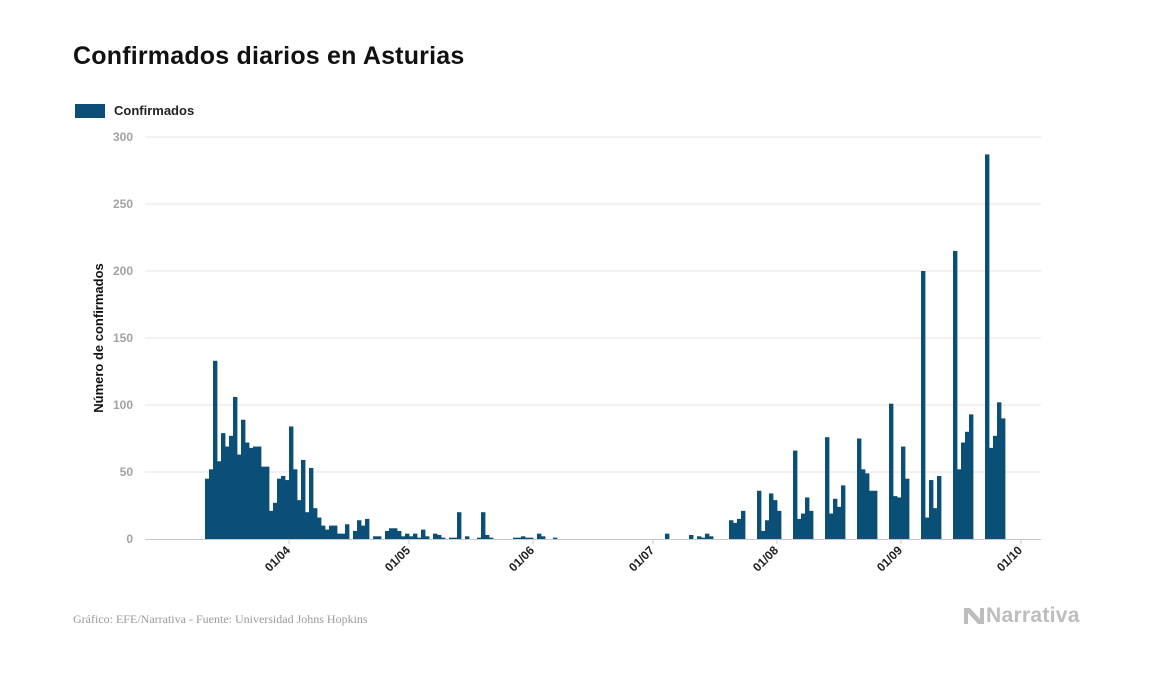 The height and width of the screenshot is (674, 1157). I want to click on x-tick-label: 01/06, so click(521, 558).